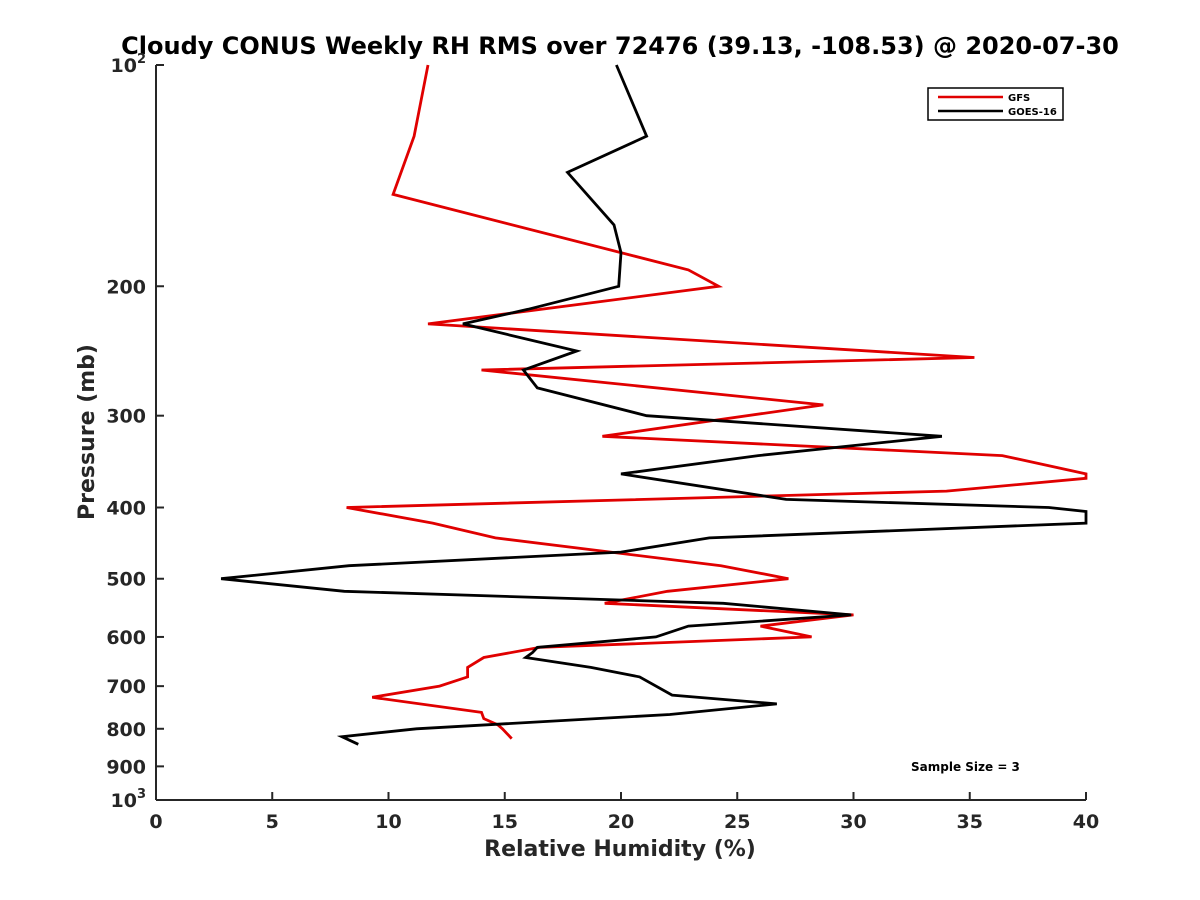 Image resolution: width=1200 pixels, height=900 pixels. What do you see at coordinates (505, 822) in the screenshot?
I see `x-tick-label: 15` at bounding box center [505, 822].